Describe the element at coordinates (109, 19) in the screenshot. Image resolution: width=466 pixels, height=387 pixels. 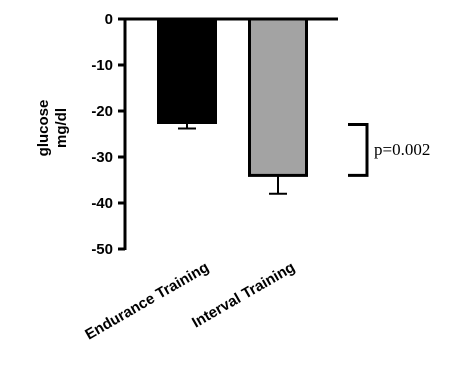
I see `y-tick-label: 0` at that location.